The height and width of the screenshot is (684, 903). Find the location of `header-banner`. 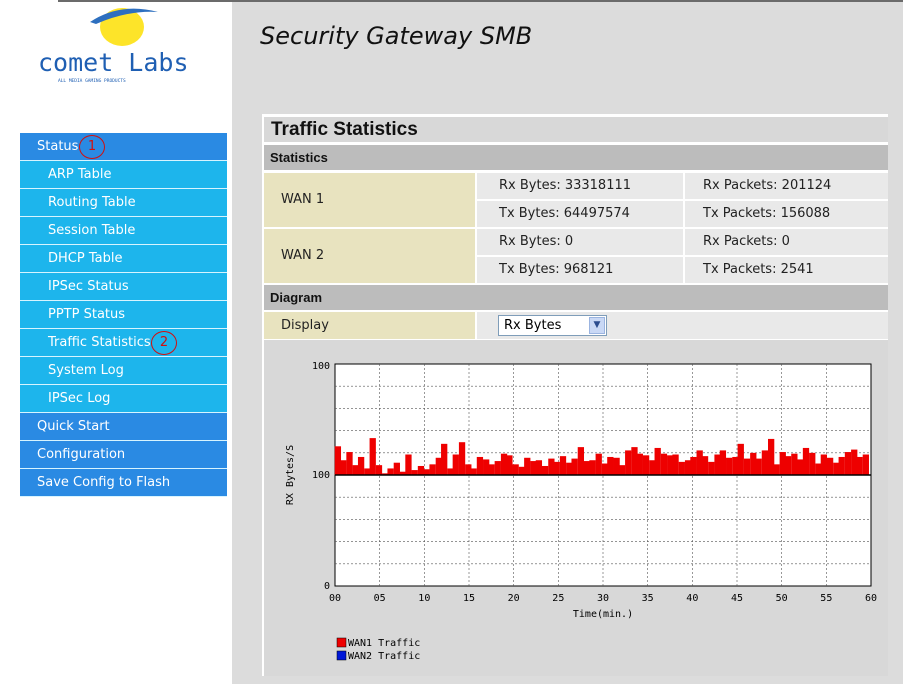

header-banner is located at coordinates (567, 42).